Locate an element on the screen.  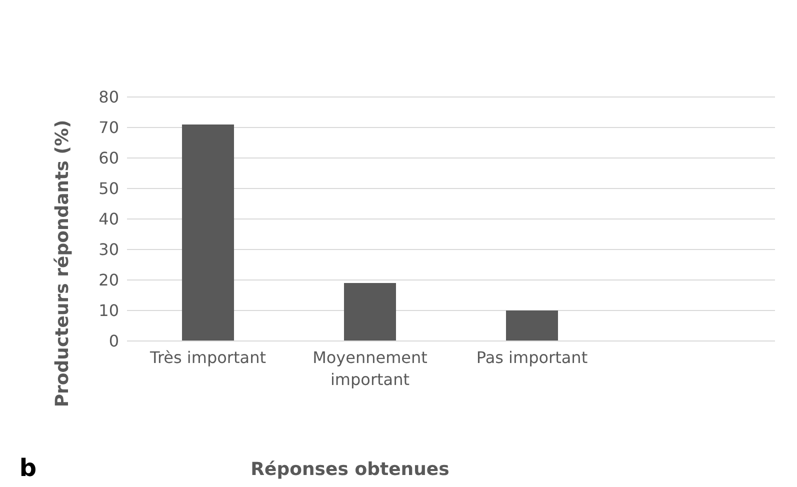
x-tick-label: Pas important is located at coordinates (532, 357).